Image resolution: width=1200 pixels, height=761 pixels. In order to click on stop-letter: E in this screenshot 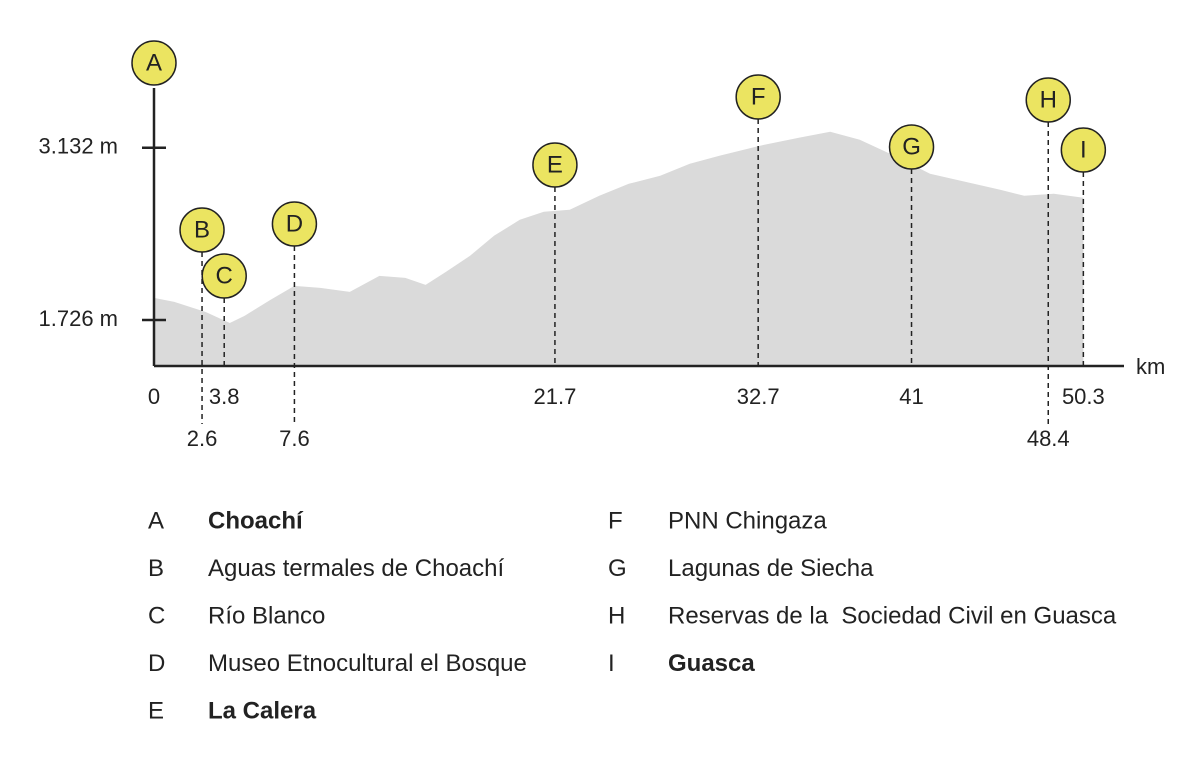, I will do `click(555, 164)`.